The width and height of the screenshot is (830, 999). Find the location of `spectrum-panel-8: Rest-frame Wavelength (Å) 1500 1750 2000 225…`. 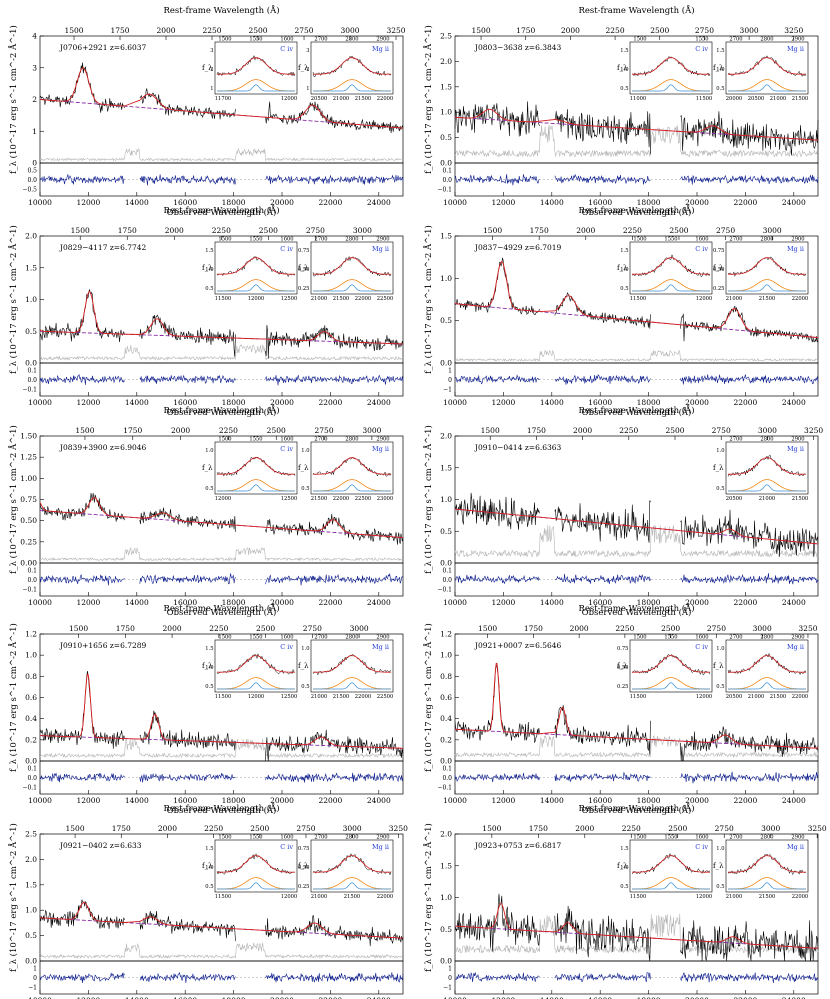

spectrum-panel-8: Rest-frame Wavelength (Å) 1500 1750 2000 225… is located at coordinates (620, 709).